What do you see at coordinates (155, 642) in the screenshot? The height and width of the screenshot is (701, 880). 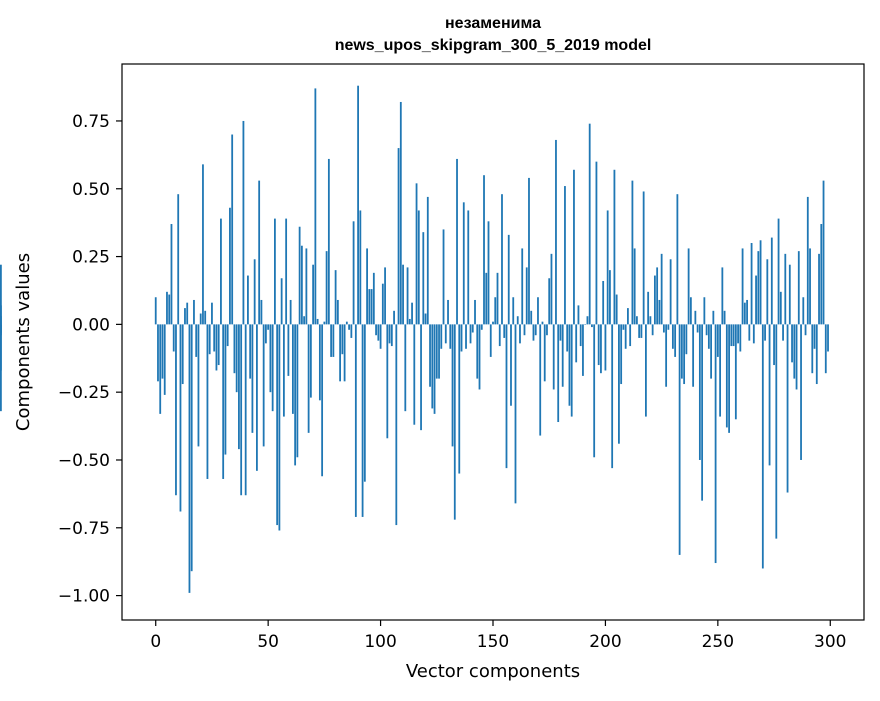 I see `x-tick-label: 0` at bounding box center [155, 642].